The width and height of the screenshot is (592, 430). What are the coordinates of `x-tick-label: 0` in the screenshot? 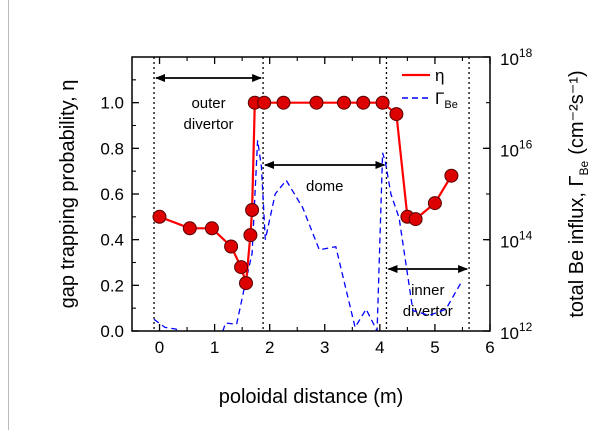 It's located at (159, 347).